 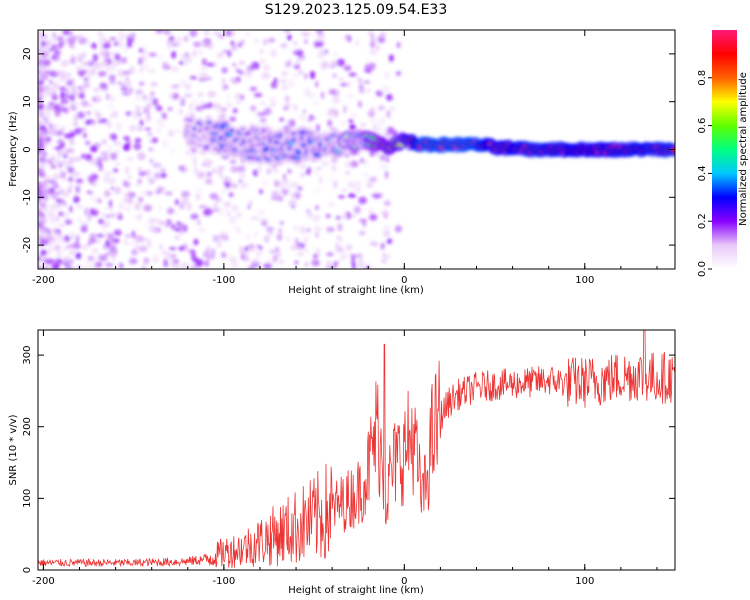 What do you see at coordinates (27, 570) in the screenshot?
I see `snr-y-tick-label: 0` at bounding box center [27, 570].